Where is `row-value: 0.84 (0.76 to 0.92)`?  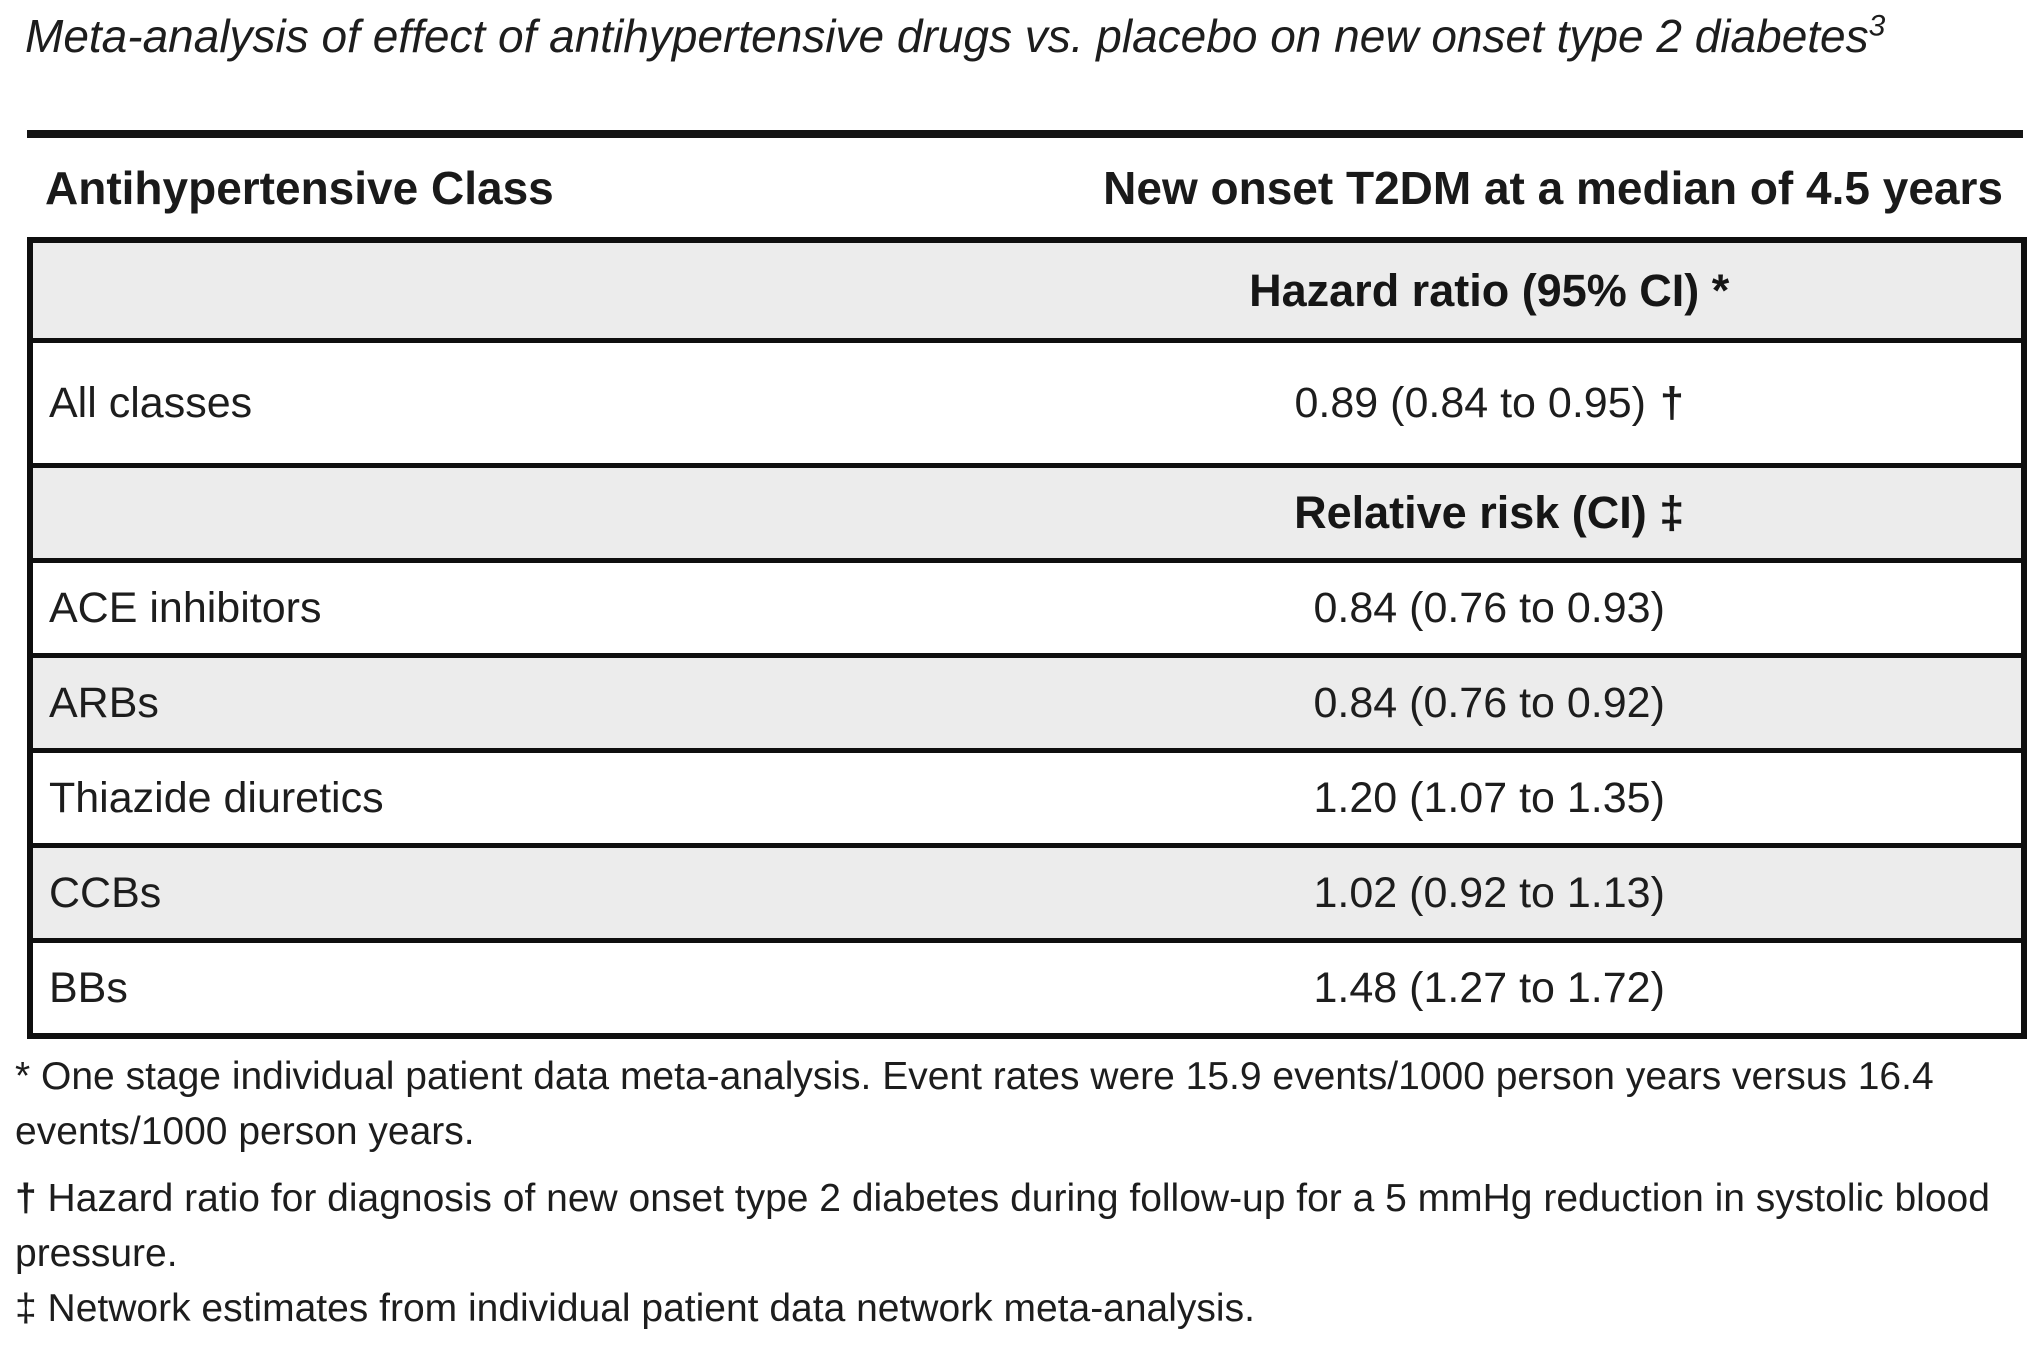
row-value: 0.84 (0.76 to 0.92) is located at coordinates (1489, 703).